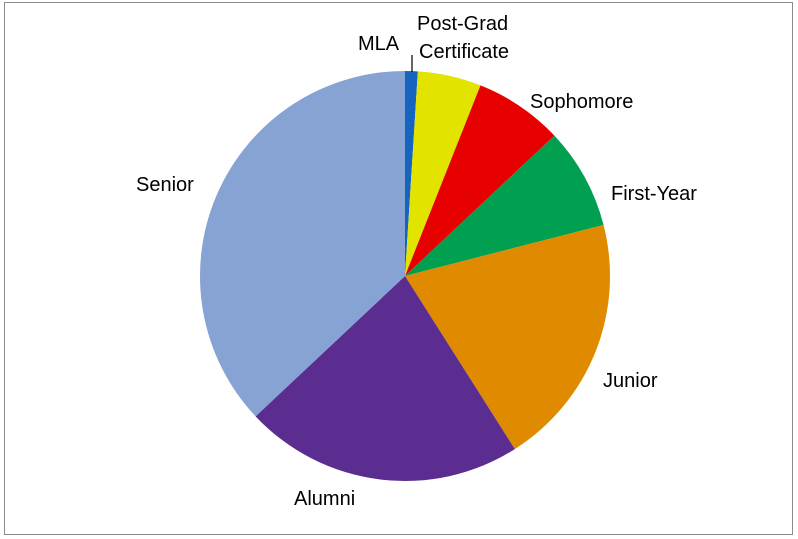  What do you see at coordinates (581, 102) in the screenshot?
I see `label-sophomore: Sophomore` at bounding box center [581, 102].